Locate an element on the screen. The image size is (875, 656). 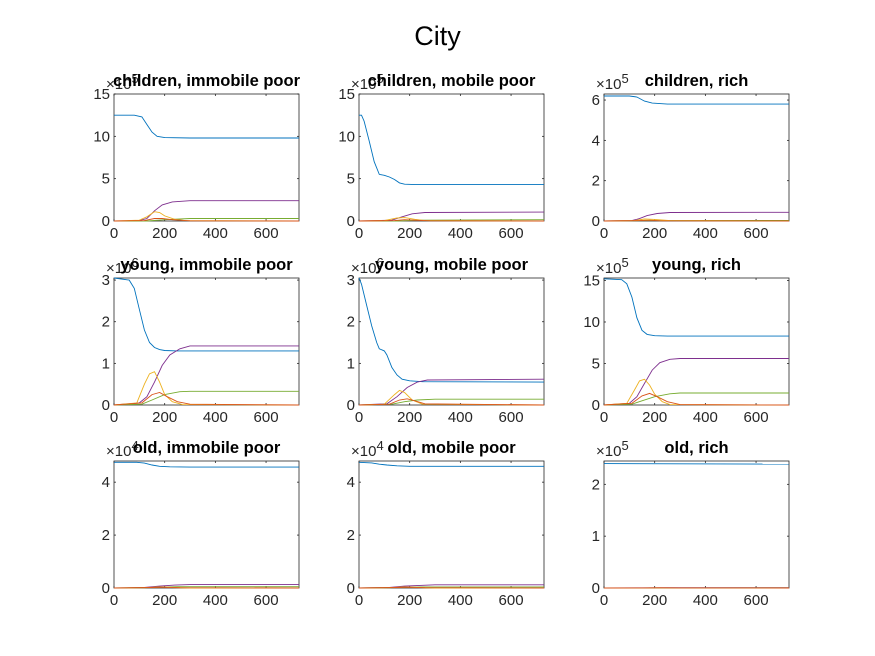
subplot-title: young, rich is located at coordinates (696, 265).